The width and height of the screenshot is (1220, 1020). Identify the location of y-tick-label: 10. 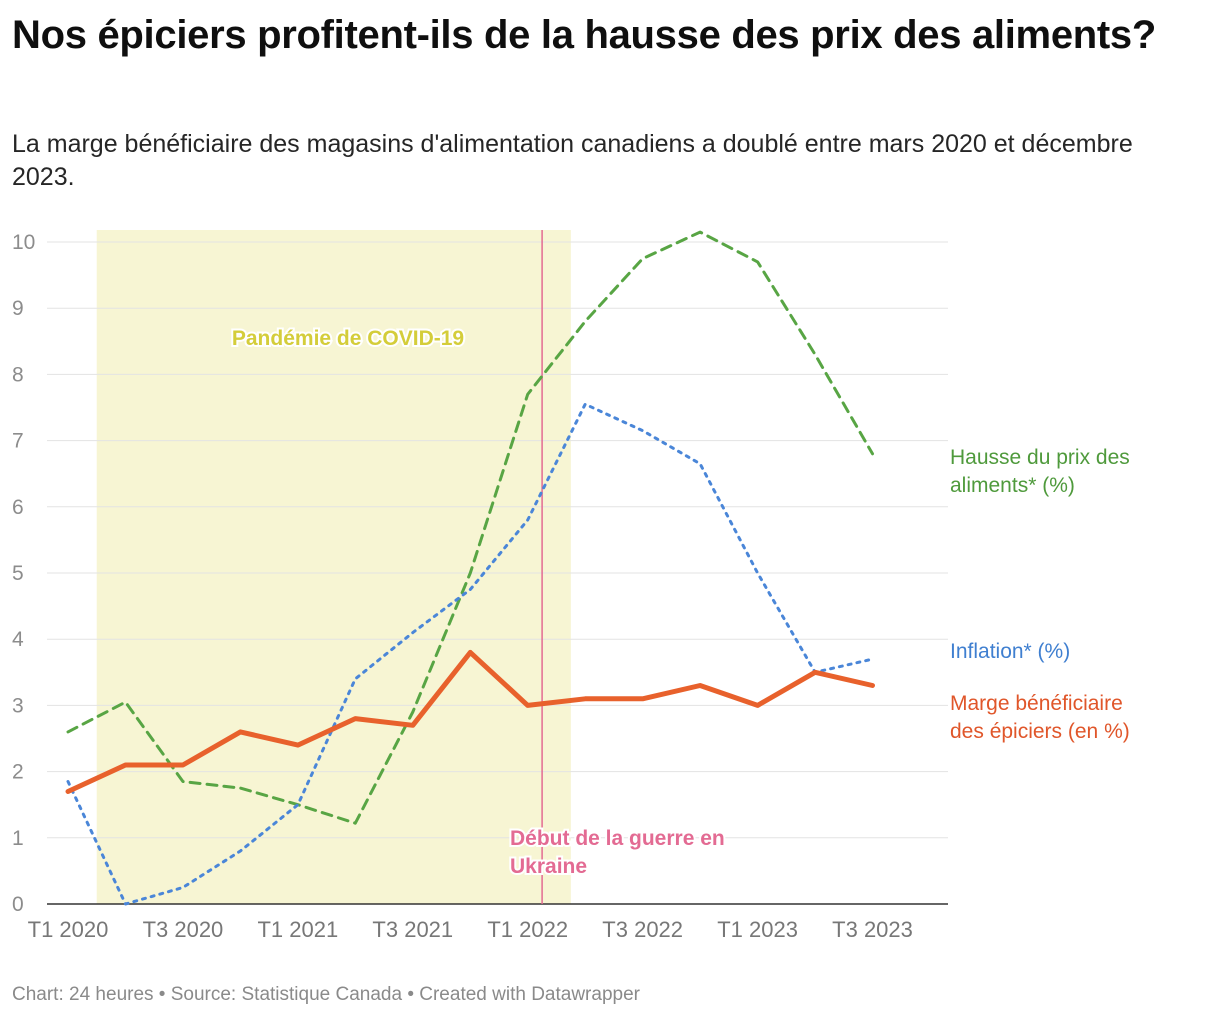
(23, 242).